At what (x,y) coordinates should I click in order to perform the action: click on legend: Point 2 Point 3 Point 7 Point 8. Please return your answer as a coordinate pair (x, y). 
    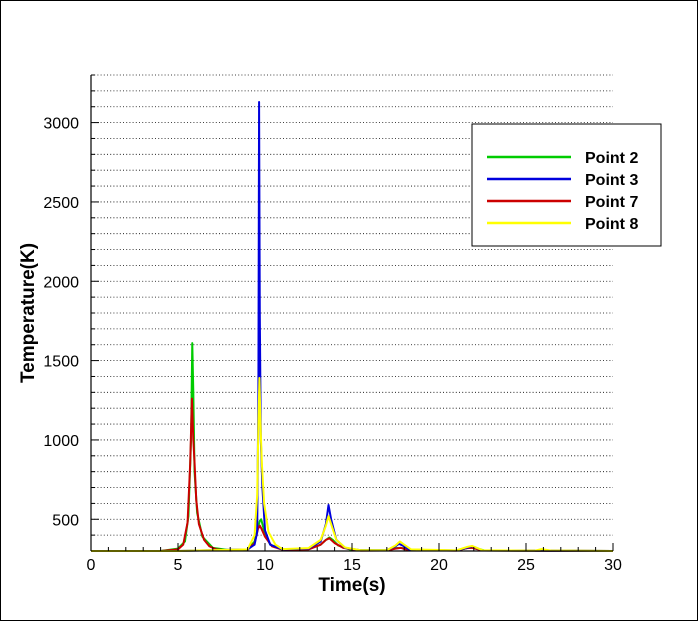
    Looking at the image, I should click on (566, 185).